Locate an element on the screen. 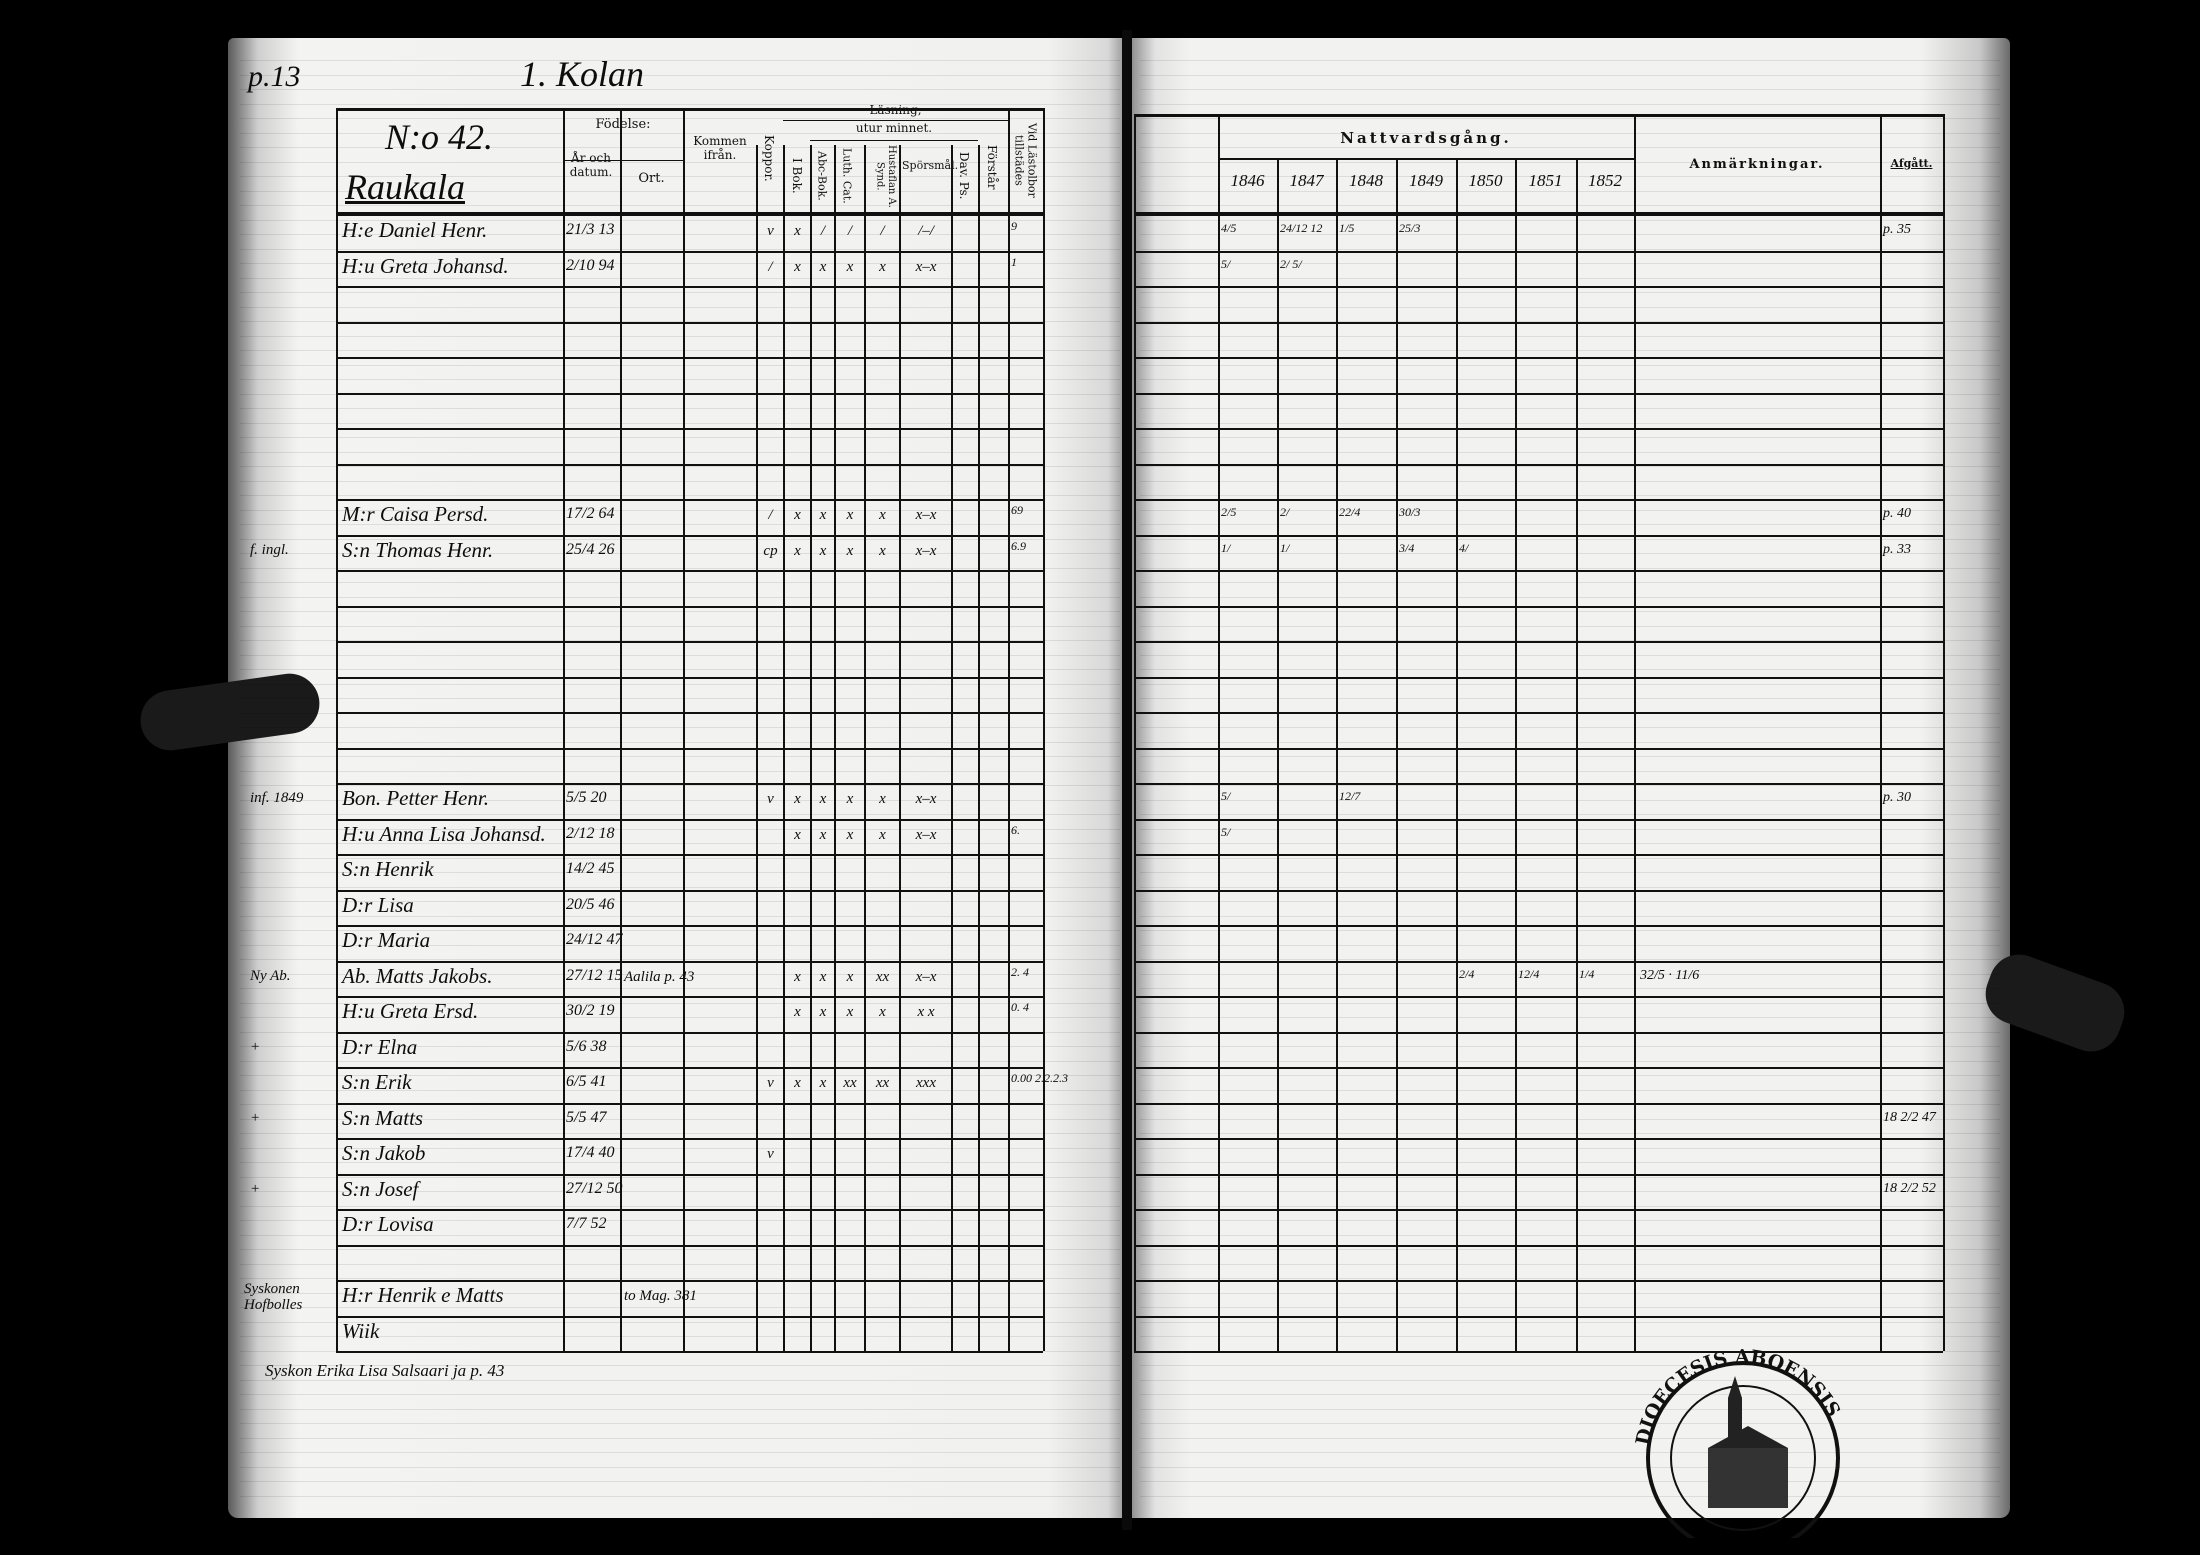 The width and height of the screenshot is (2200, 1555). header-i-bok: I Bok. is located at coordinates (796, 176).